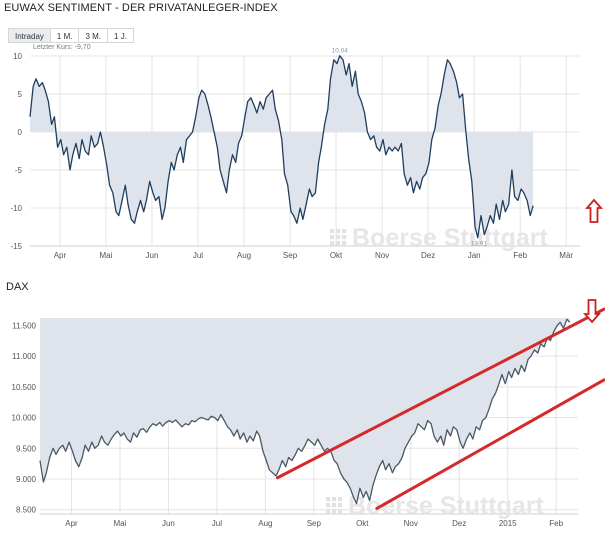 This screenshot has height=538, width=605. What do you see at coordinates (478, 244) in the screenshot?
I see `low-value-label: -13,91` at bounding box center [478, 244].